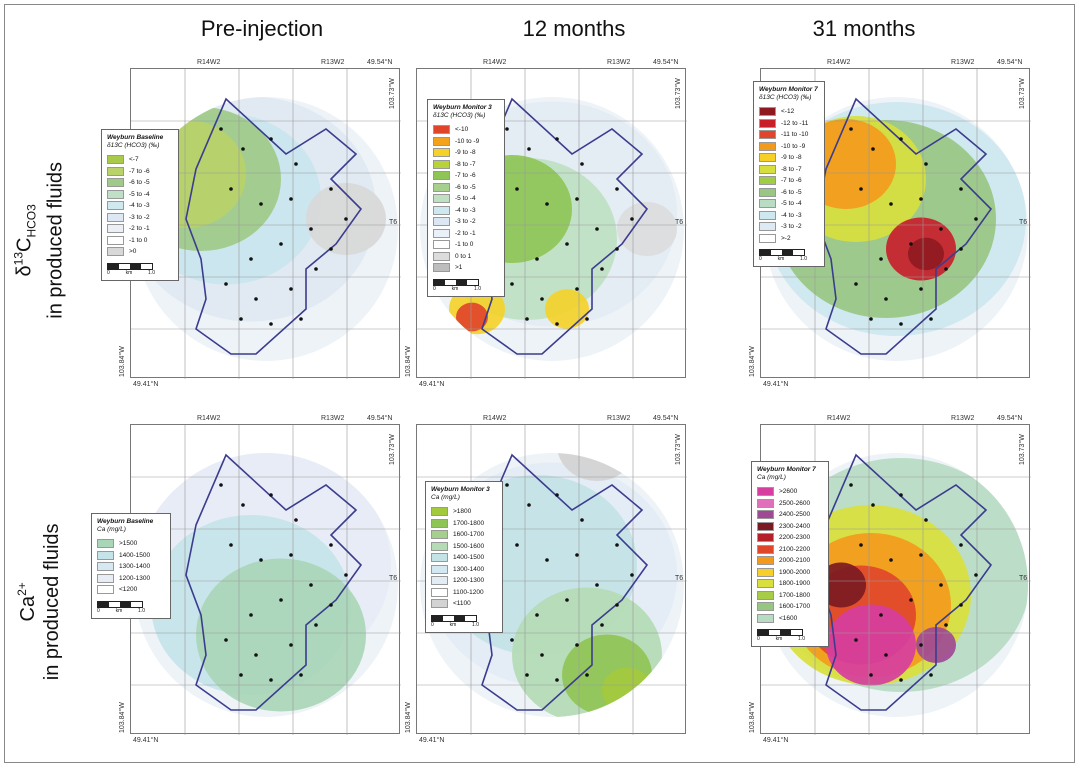 Image resolution: width=1081 pixels, height=769 pixels. I want to click on legend-item: 1300-1400, so click(464, 570).